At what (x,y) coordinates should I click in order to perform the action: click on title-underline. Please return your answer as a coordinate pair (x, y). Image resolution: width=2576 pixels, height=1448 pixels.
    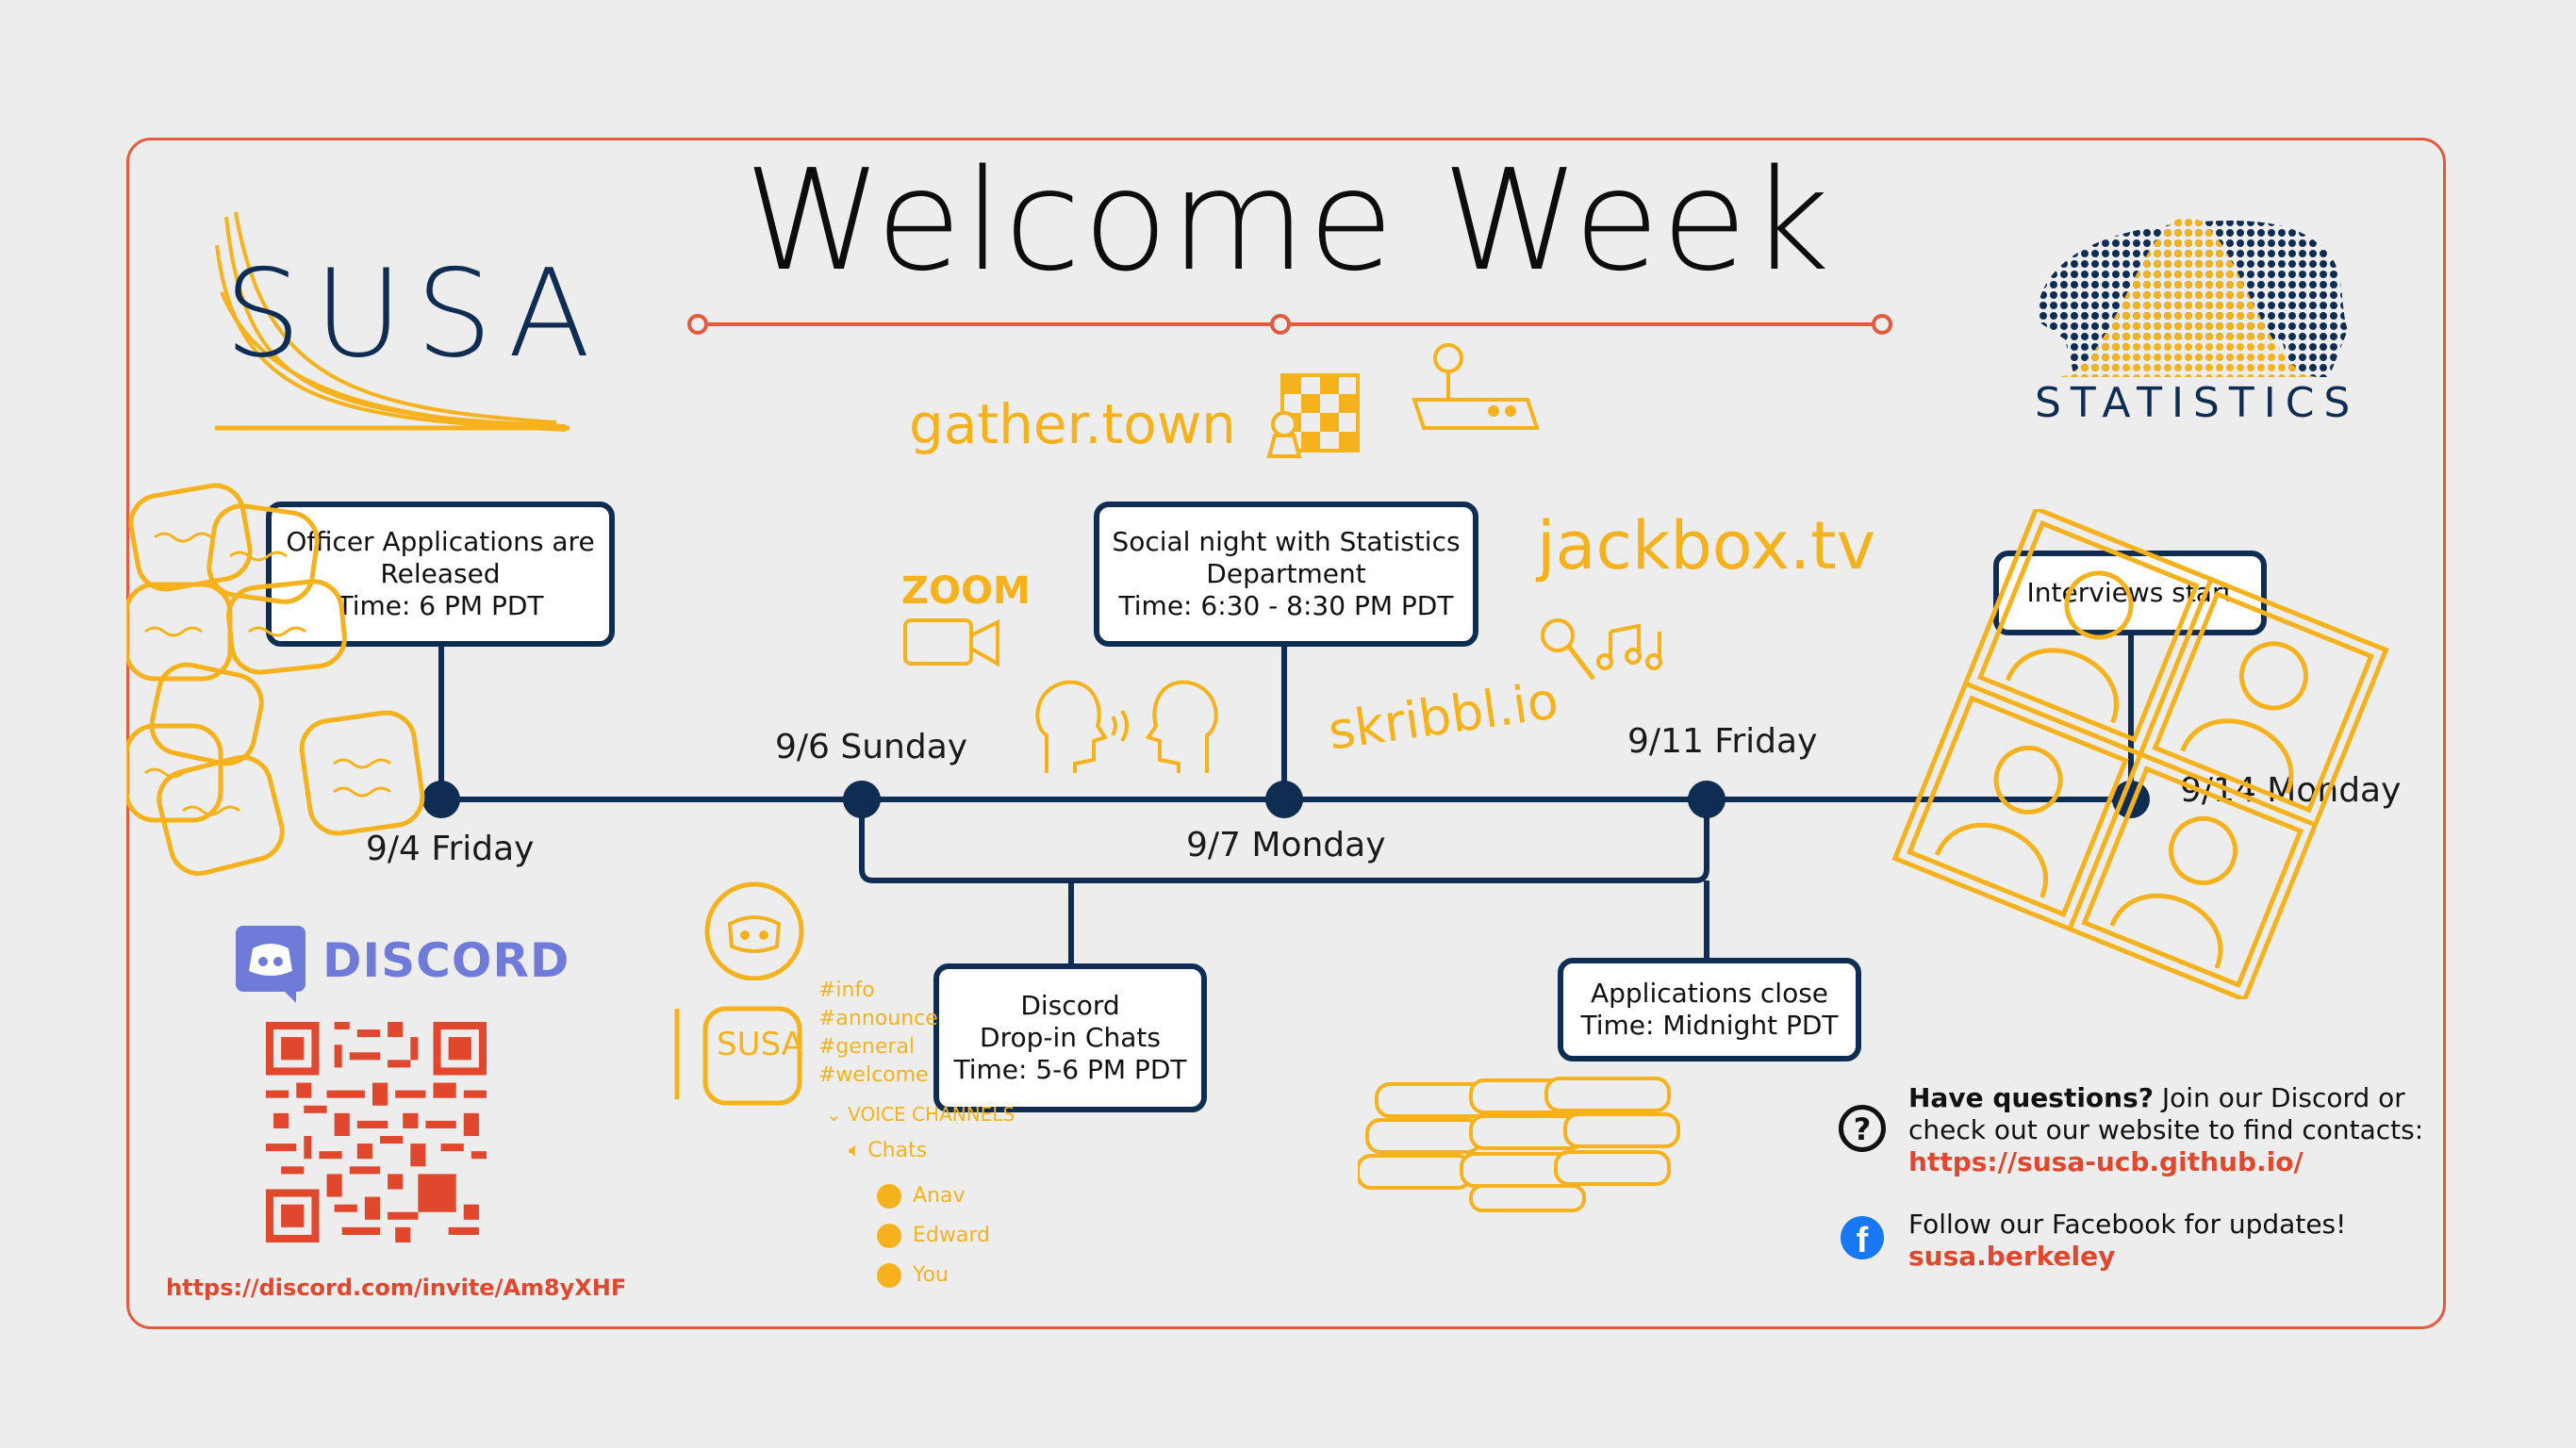
    Looking at the image, I should click on (1289, 324).